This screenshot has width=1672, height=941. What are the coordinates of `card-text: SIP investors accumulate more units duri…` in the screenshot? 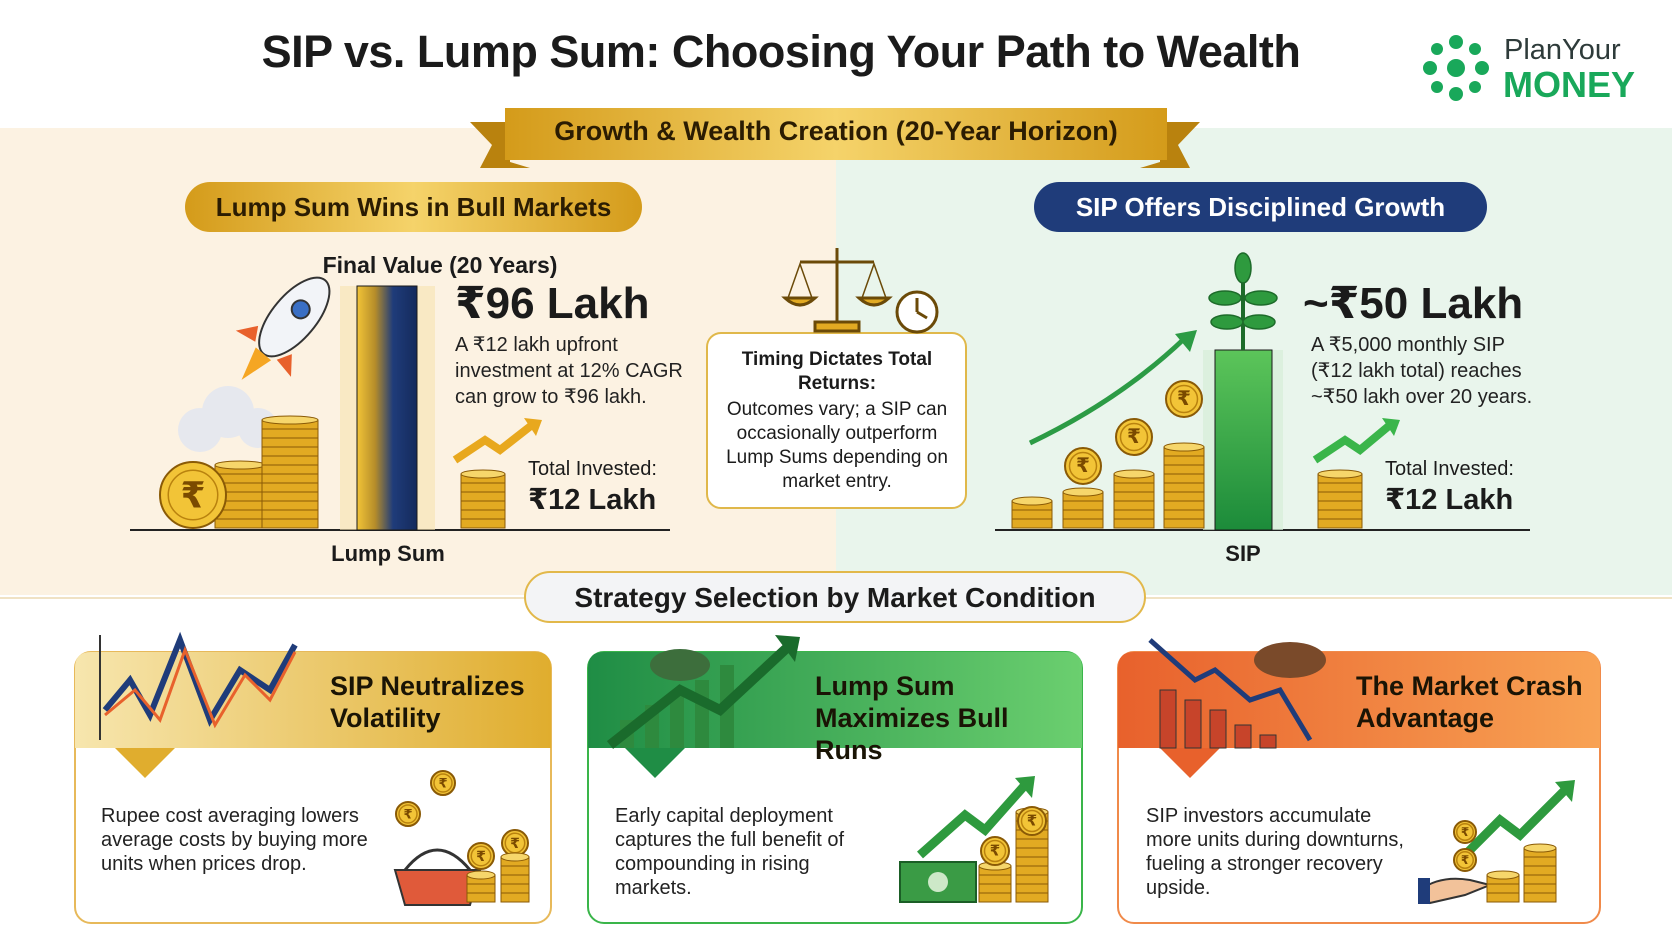 It's located at (1275, 852).